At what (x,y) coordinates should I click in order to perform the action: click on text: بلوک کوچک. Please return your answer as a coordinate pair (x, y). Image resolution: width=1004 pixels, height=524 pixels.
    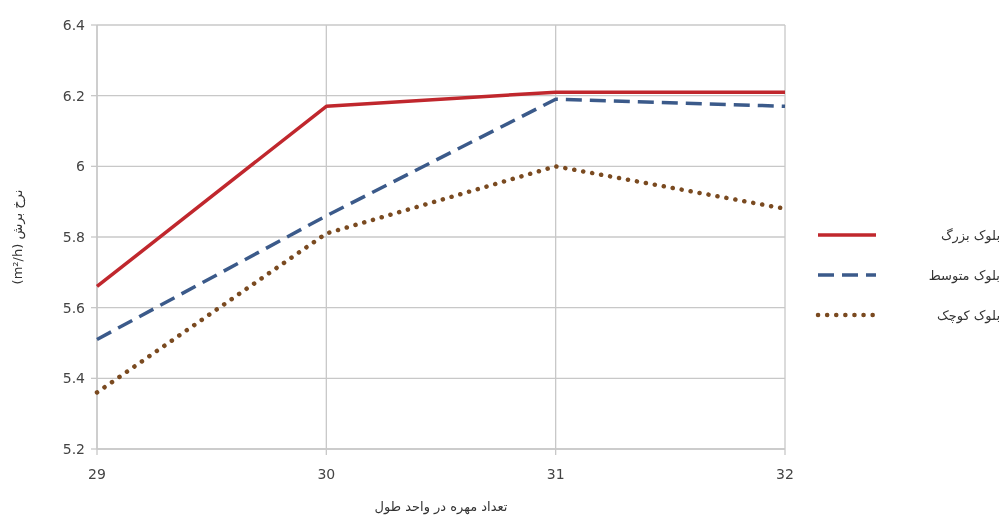
    Looking at the image, I should click on (968, 316).